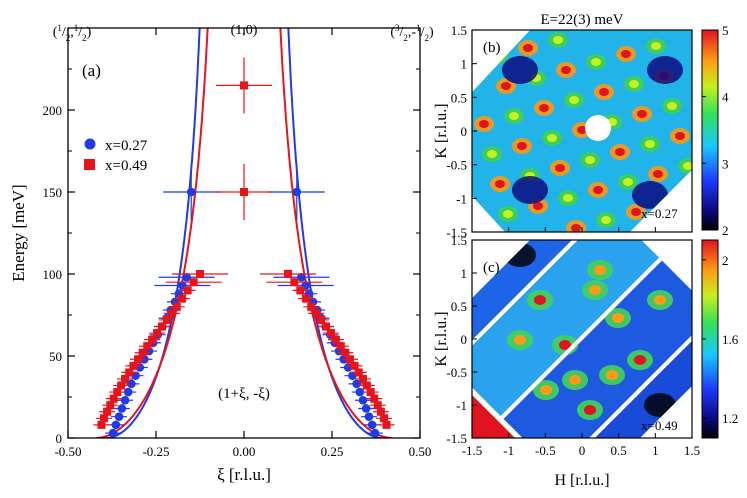 The height and width of the screenshot is (498, 747). I want to click on y-tick-label: 100, so click(53, 274).